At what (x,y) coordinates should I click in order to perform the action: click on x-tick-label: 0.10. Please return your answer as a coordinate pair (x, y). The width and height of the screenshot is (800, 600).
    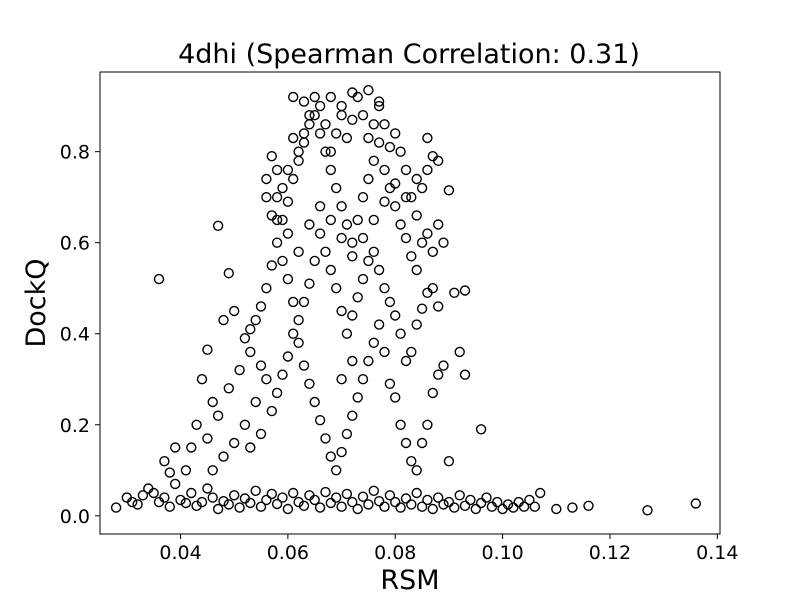
    Looking at the image, I should click on (502, 553).